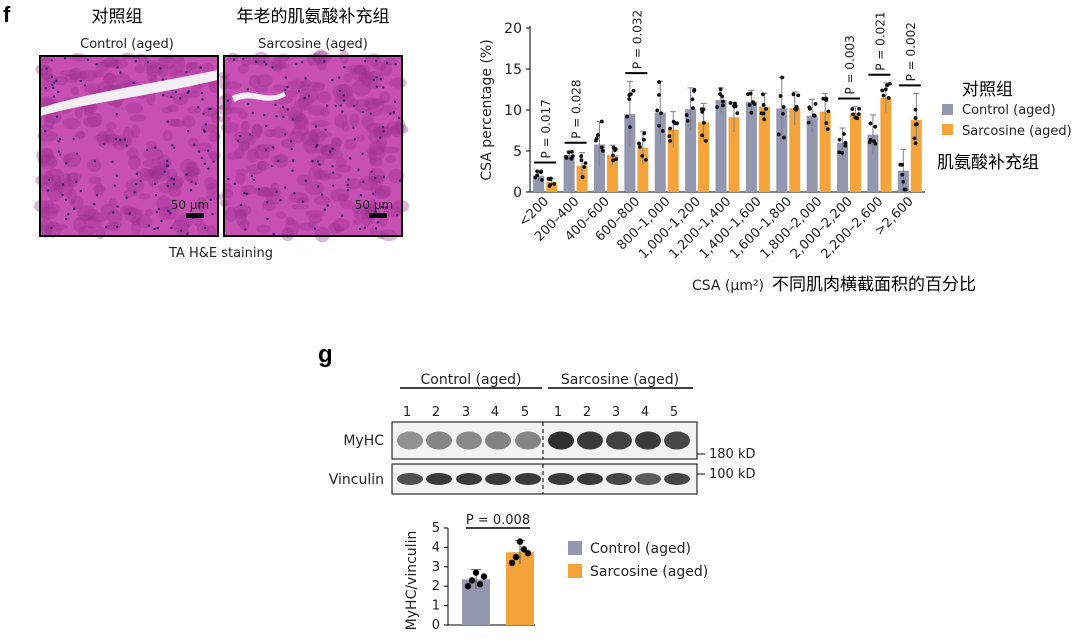 This screenshot has height=643, width=1080. Describe the element at coordinates (356, 480) in the screenshot. I see `blot-protein-label: Vinculin` at that location.